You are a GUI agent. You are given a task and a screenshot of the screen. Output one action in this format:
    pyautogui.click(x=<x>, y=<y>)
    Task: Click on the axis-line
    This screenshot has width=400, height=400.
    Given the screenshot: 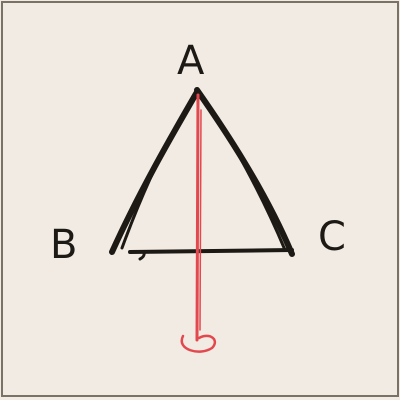 What is the action you would take?
    pyautogui.click(x=198, y=223)
    